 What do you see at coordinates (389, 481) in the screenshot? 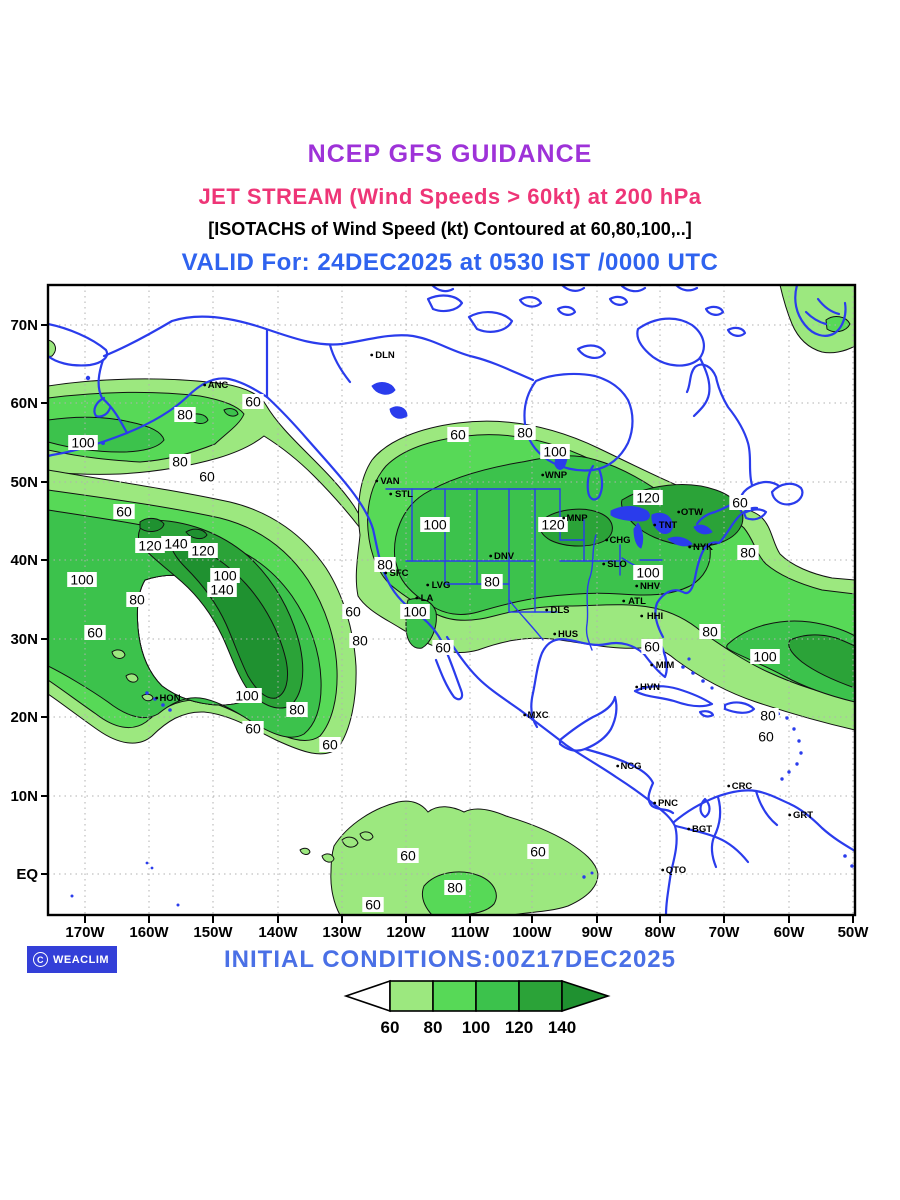
I see `city-label: VAN` at bounding box center [389, 481].